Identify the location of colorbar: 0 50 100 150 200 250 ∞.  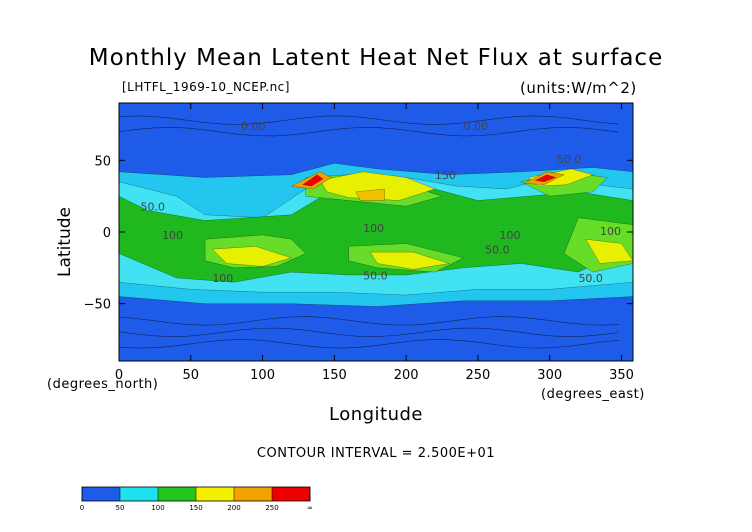
(196, 499).